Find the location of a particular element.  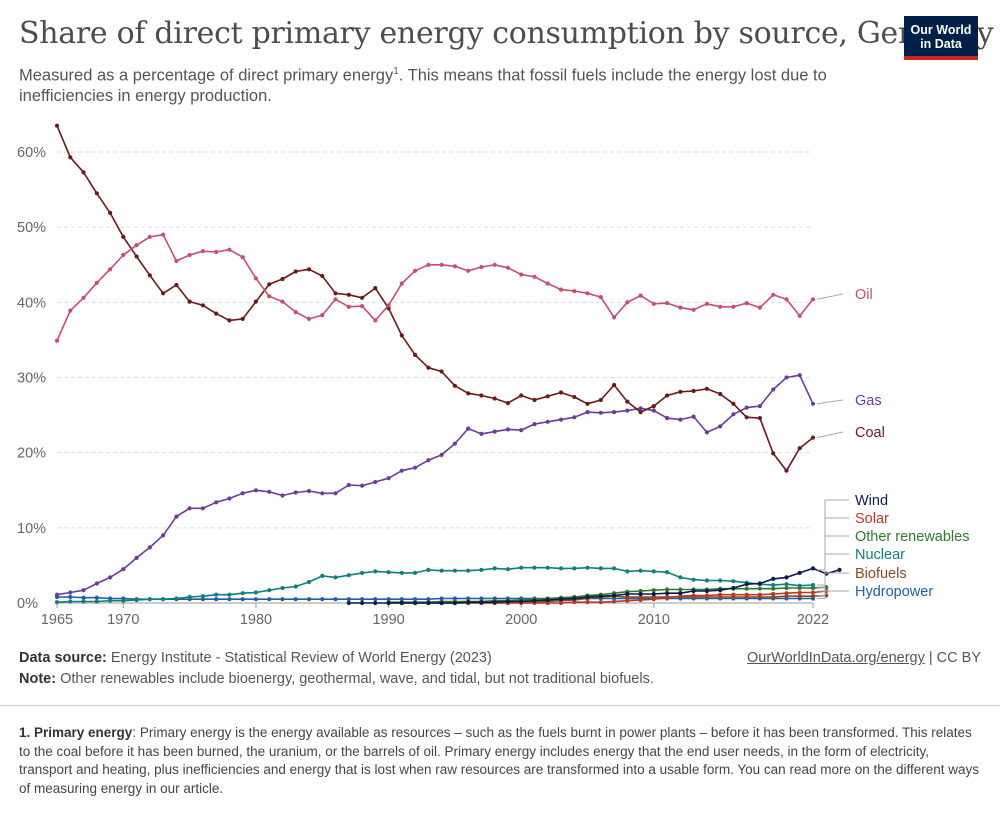

series-line-other is located at coordinates (607, 595).